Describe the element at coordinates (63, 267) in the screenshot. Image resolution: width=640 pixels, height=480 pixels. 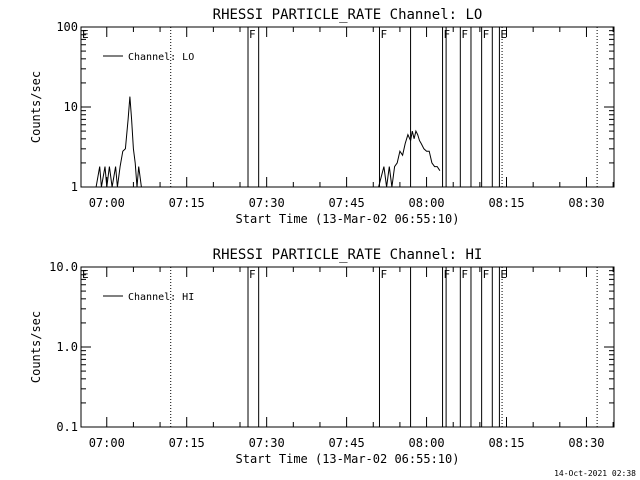
I see `y-tick-label: 10.0` at that location.